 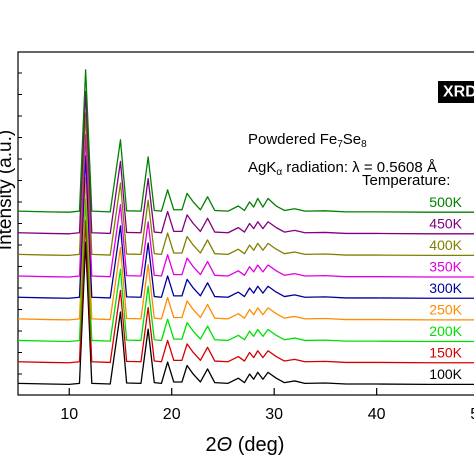 What do you see at coordinates (445, 245) in the screenshot?
I see `series-label: 400K` at bounding box center [445, 245].